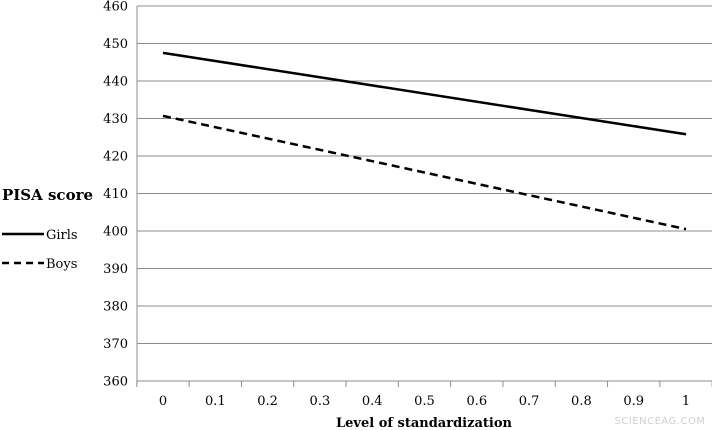 Image resolution: width=712 pixels, height=430 pixels. I want to click on x-tick-label-3: 0.3, so click(320, 401).